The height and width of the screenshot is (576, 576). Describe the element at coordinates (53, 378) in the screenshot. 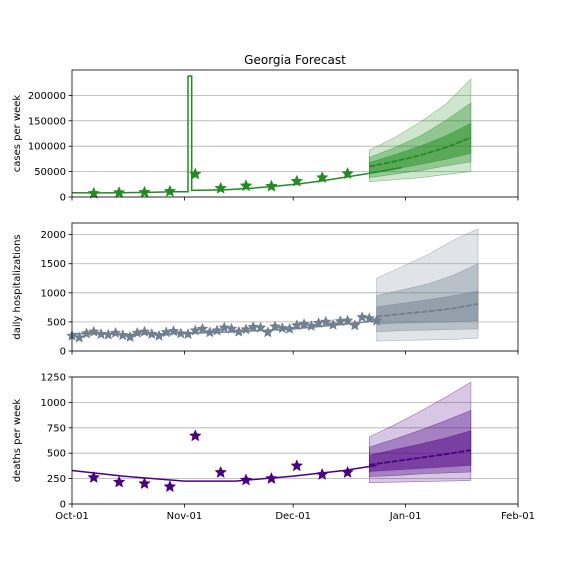

I see `y-tick-label: 1250` at that location.